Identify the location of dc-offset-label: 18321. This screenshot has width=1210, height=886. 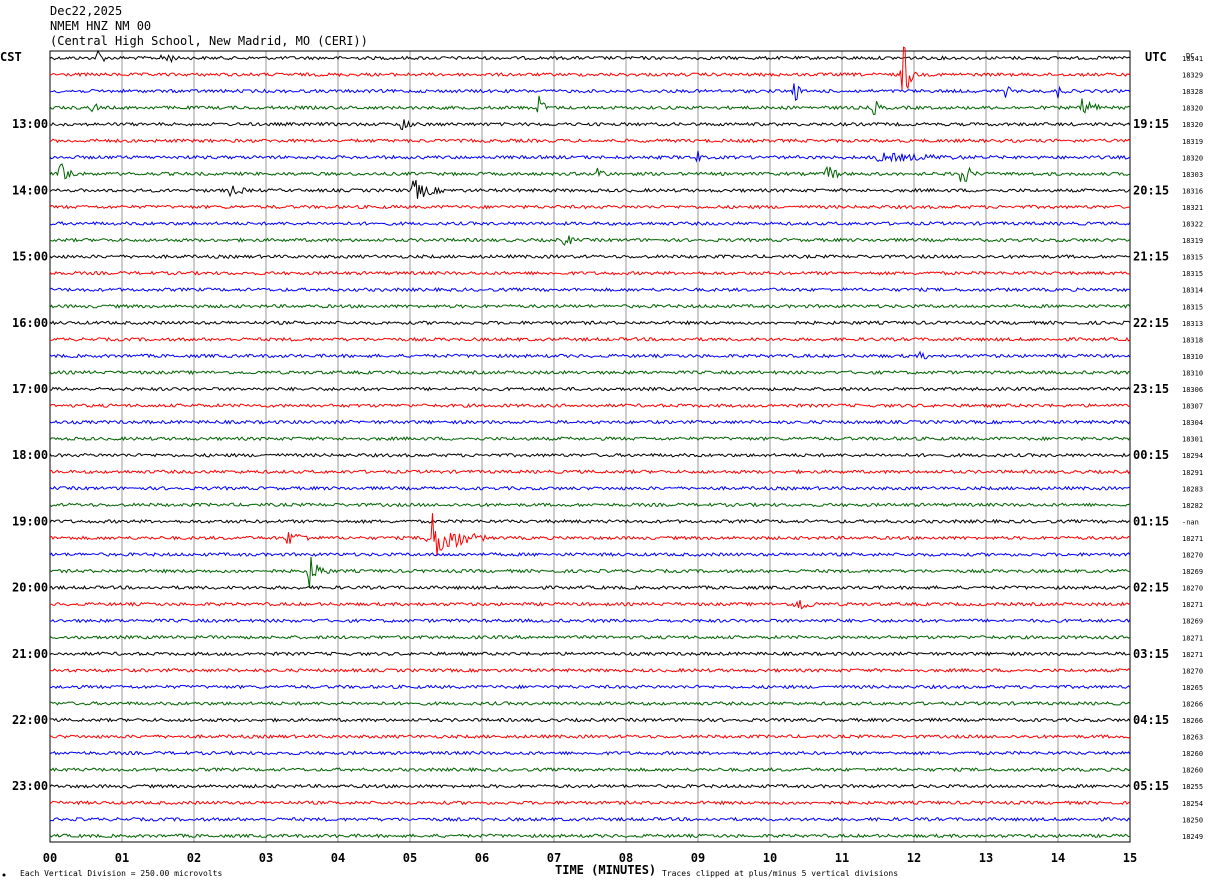
(1192, 208).